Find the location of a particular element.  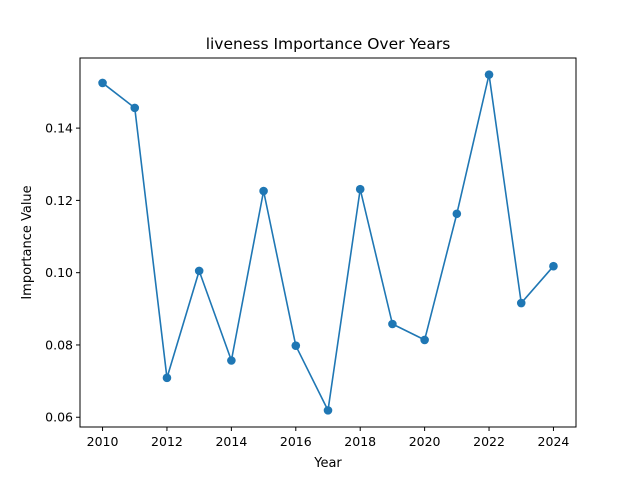

x-tick-label: 2024 is located at coordinates (554, 441).